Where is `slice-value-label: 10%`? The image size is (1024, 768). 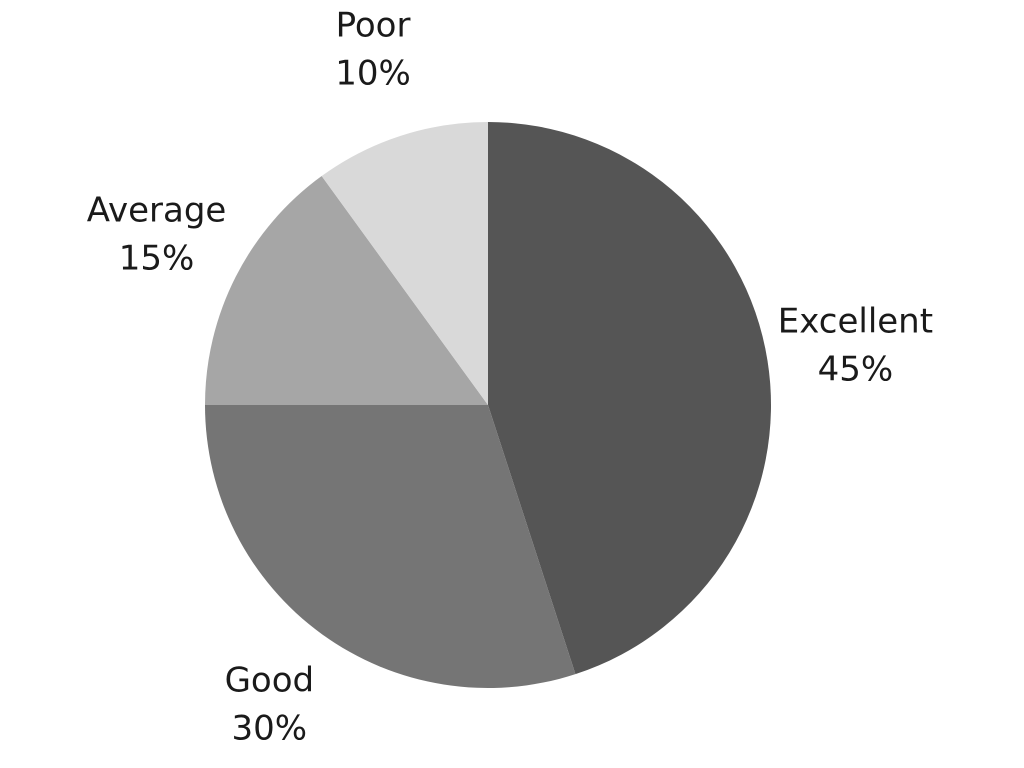 slice-value-label: 10% is located at coordinates (373, 74).